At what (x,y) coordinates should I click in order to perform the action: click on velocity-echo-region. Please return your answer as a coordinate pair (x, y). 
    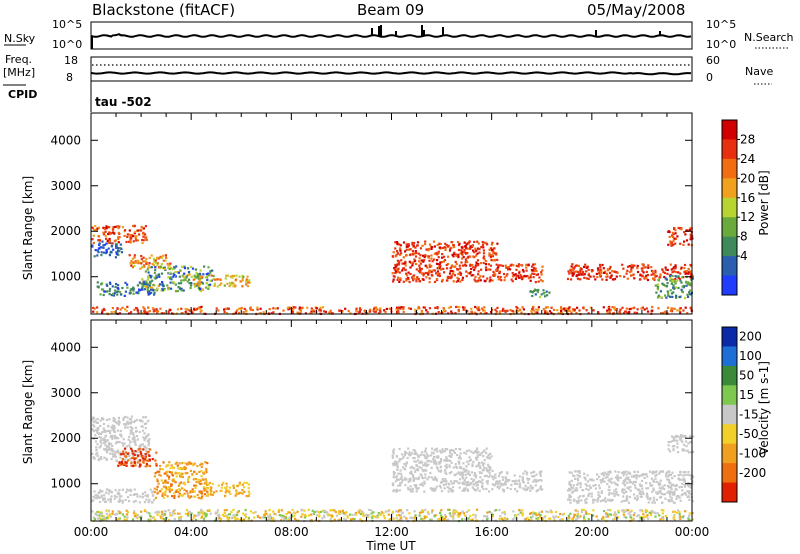
    Looking at the image, I should click on (392, 515).